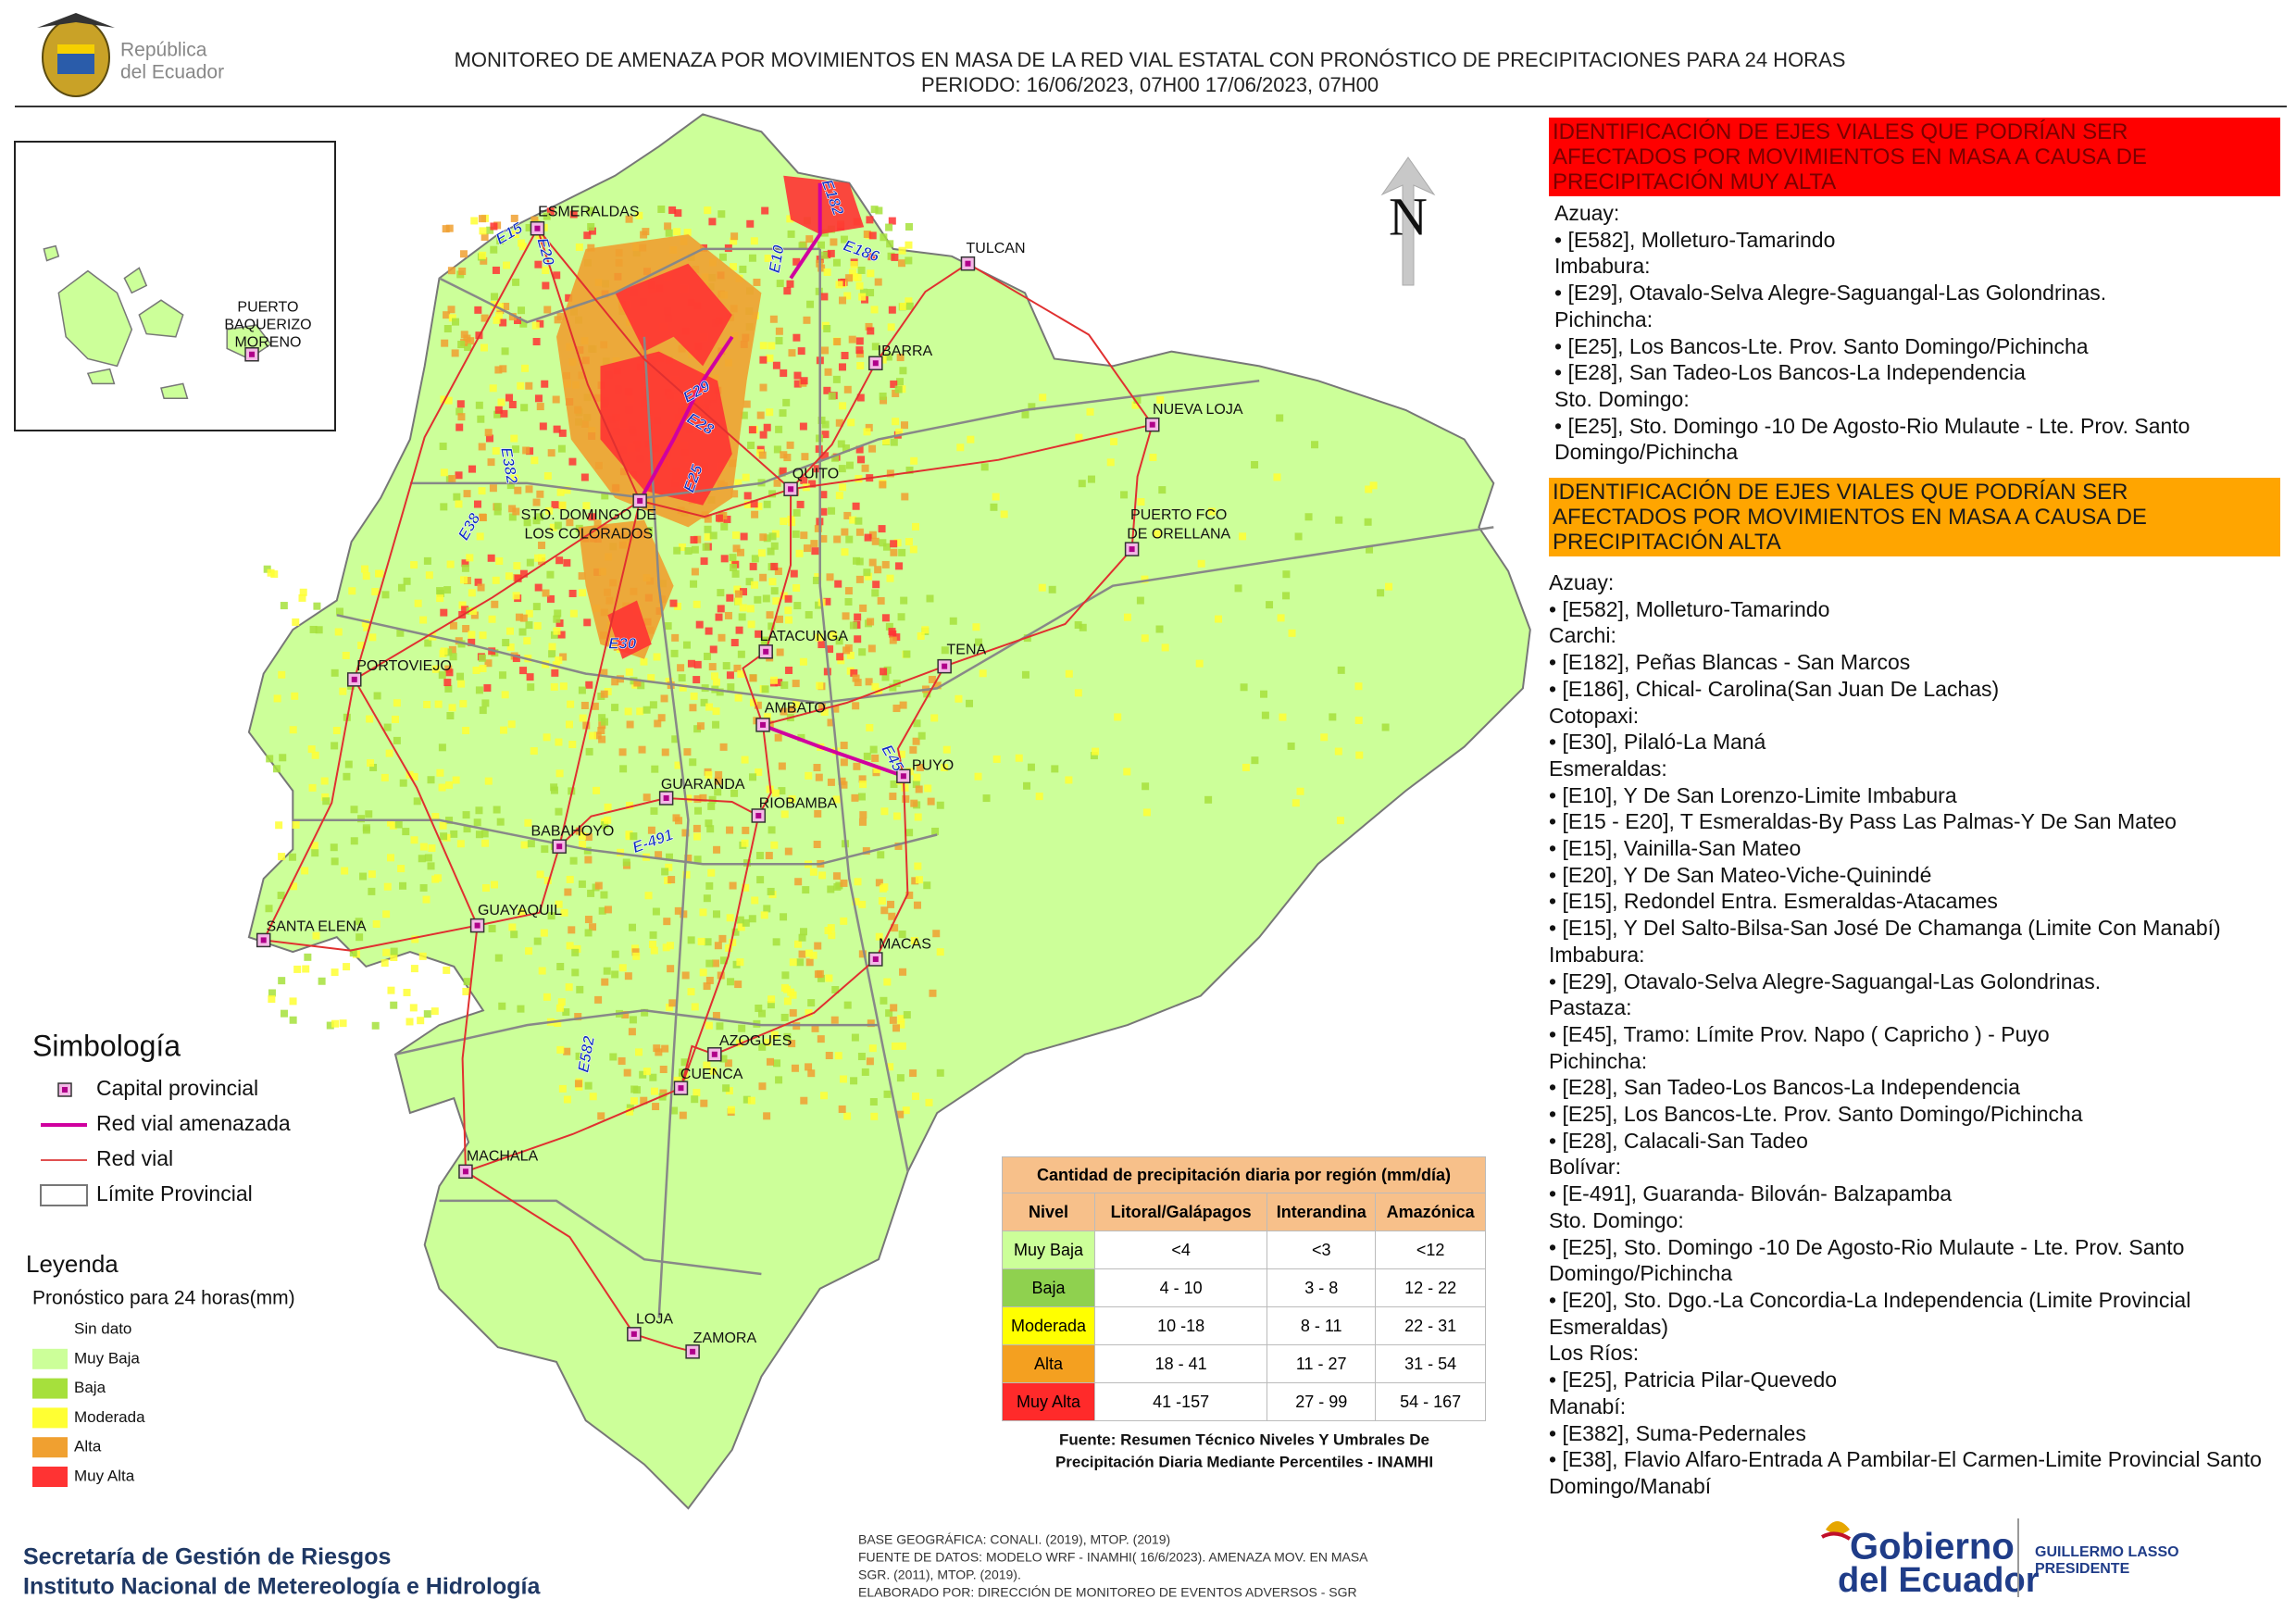 This screenshot has width=2296, height=1624. What do you see at coordinates (1939, 1580) in the screenshot?
I see `government-logo: del Ecuador` at bounding box center [1939, 1580].